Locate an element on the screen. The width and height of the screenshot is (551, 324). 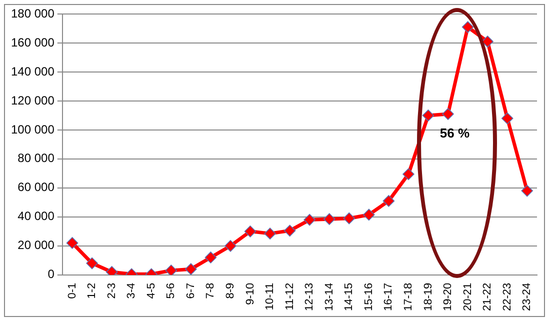
y-tick-label: 20 000 is located at coordinates (36, 245).